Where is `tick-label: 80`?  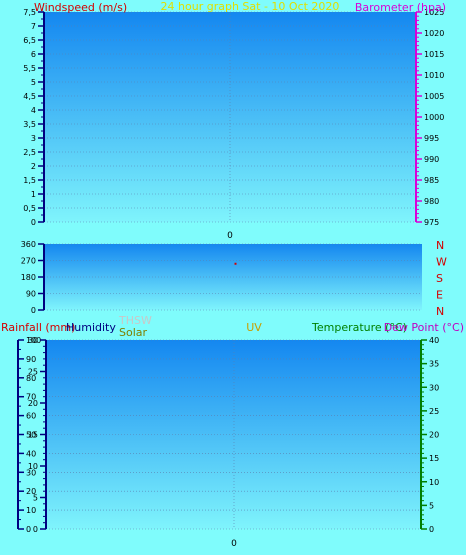
tick-label: 80 is located at coordinates (31, 378).